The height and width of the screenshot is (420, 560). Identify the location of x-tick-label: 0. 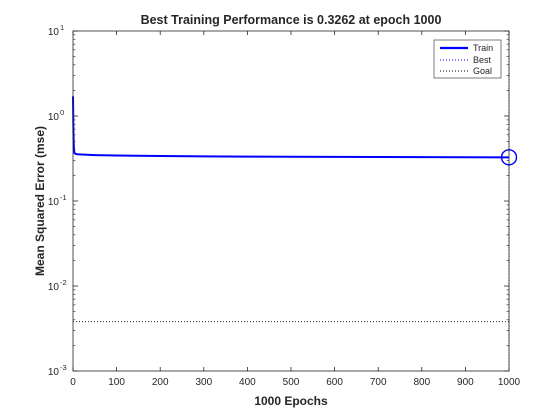
(73, 382).